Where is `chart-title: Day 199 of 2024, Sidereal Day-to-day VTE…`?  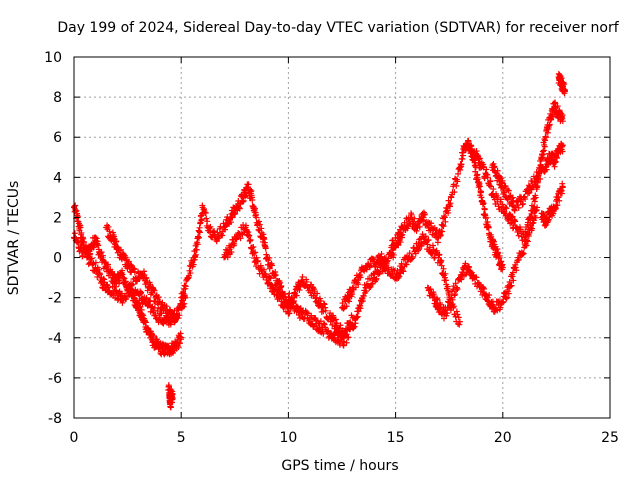
chart-title: Day 199 of 2024, Sidereal Day-to-day VTE… is located at coordinates (338, 28).